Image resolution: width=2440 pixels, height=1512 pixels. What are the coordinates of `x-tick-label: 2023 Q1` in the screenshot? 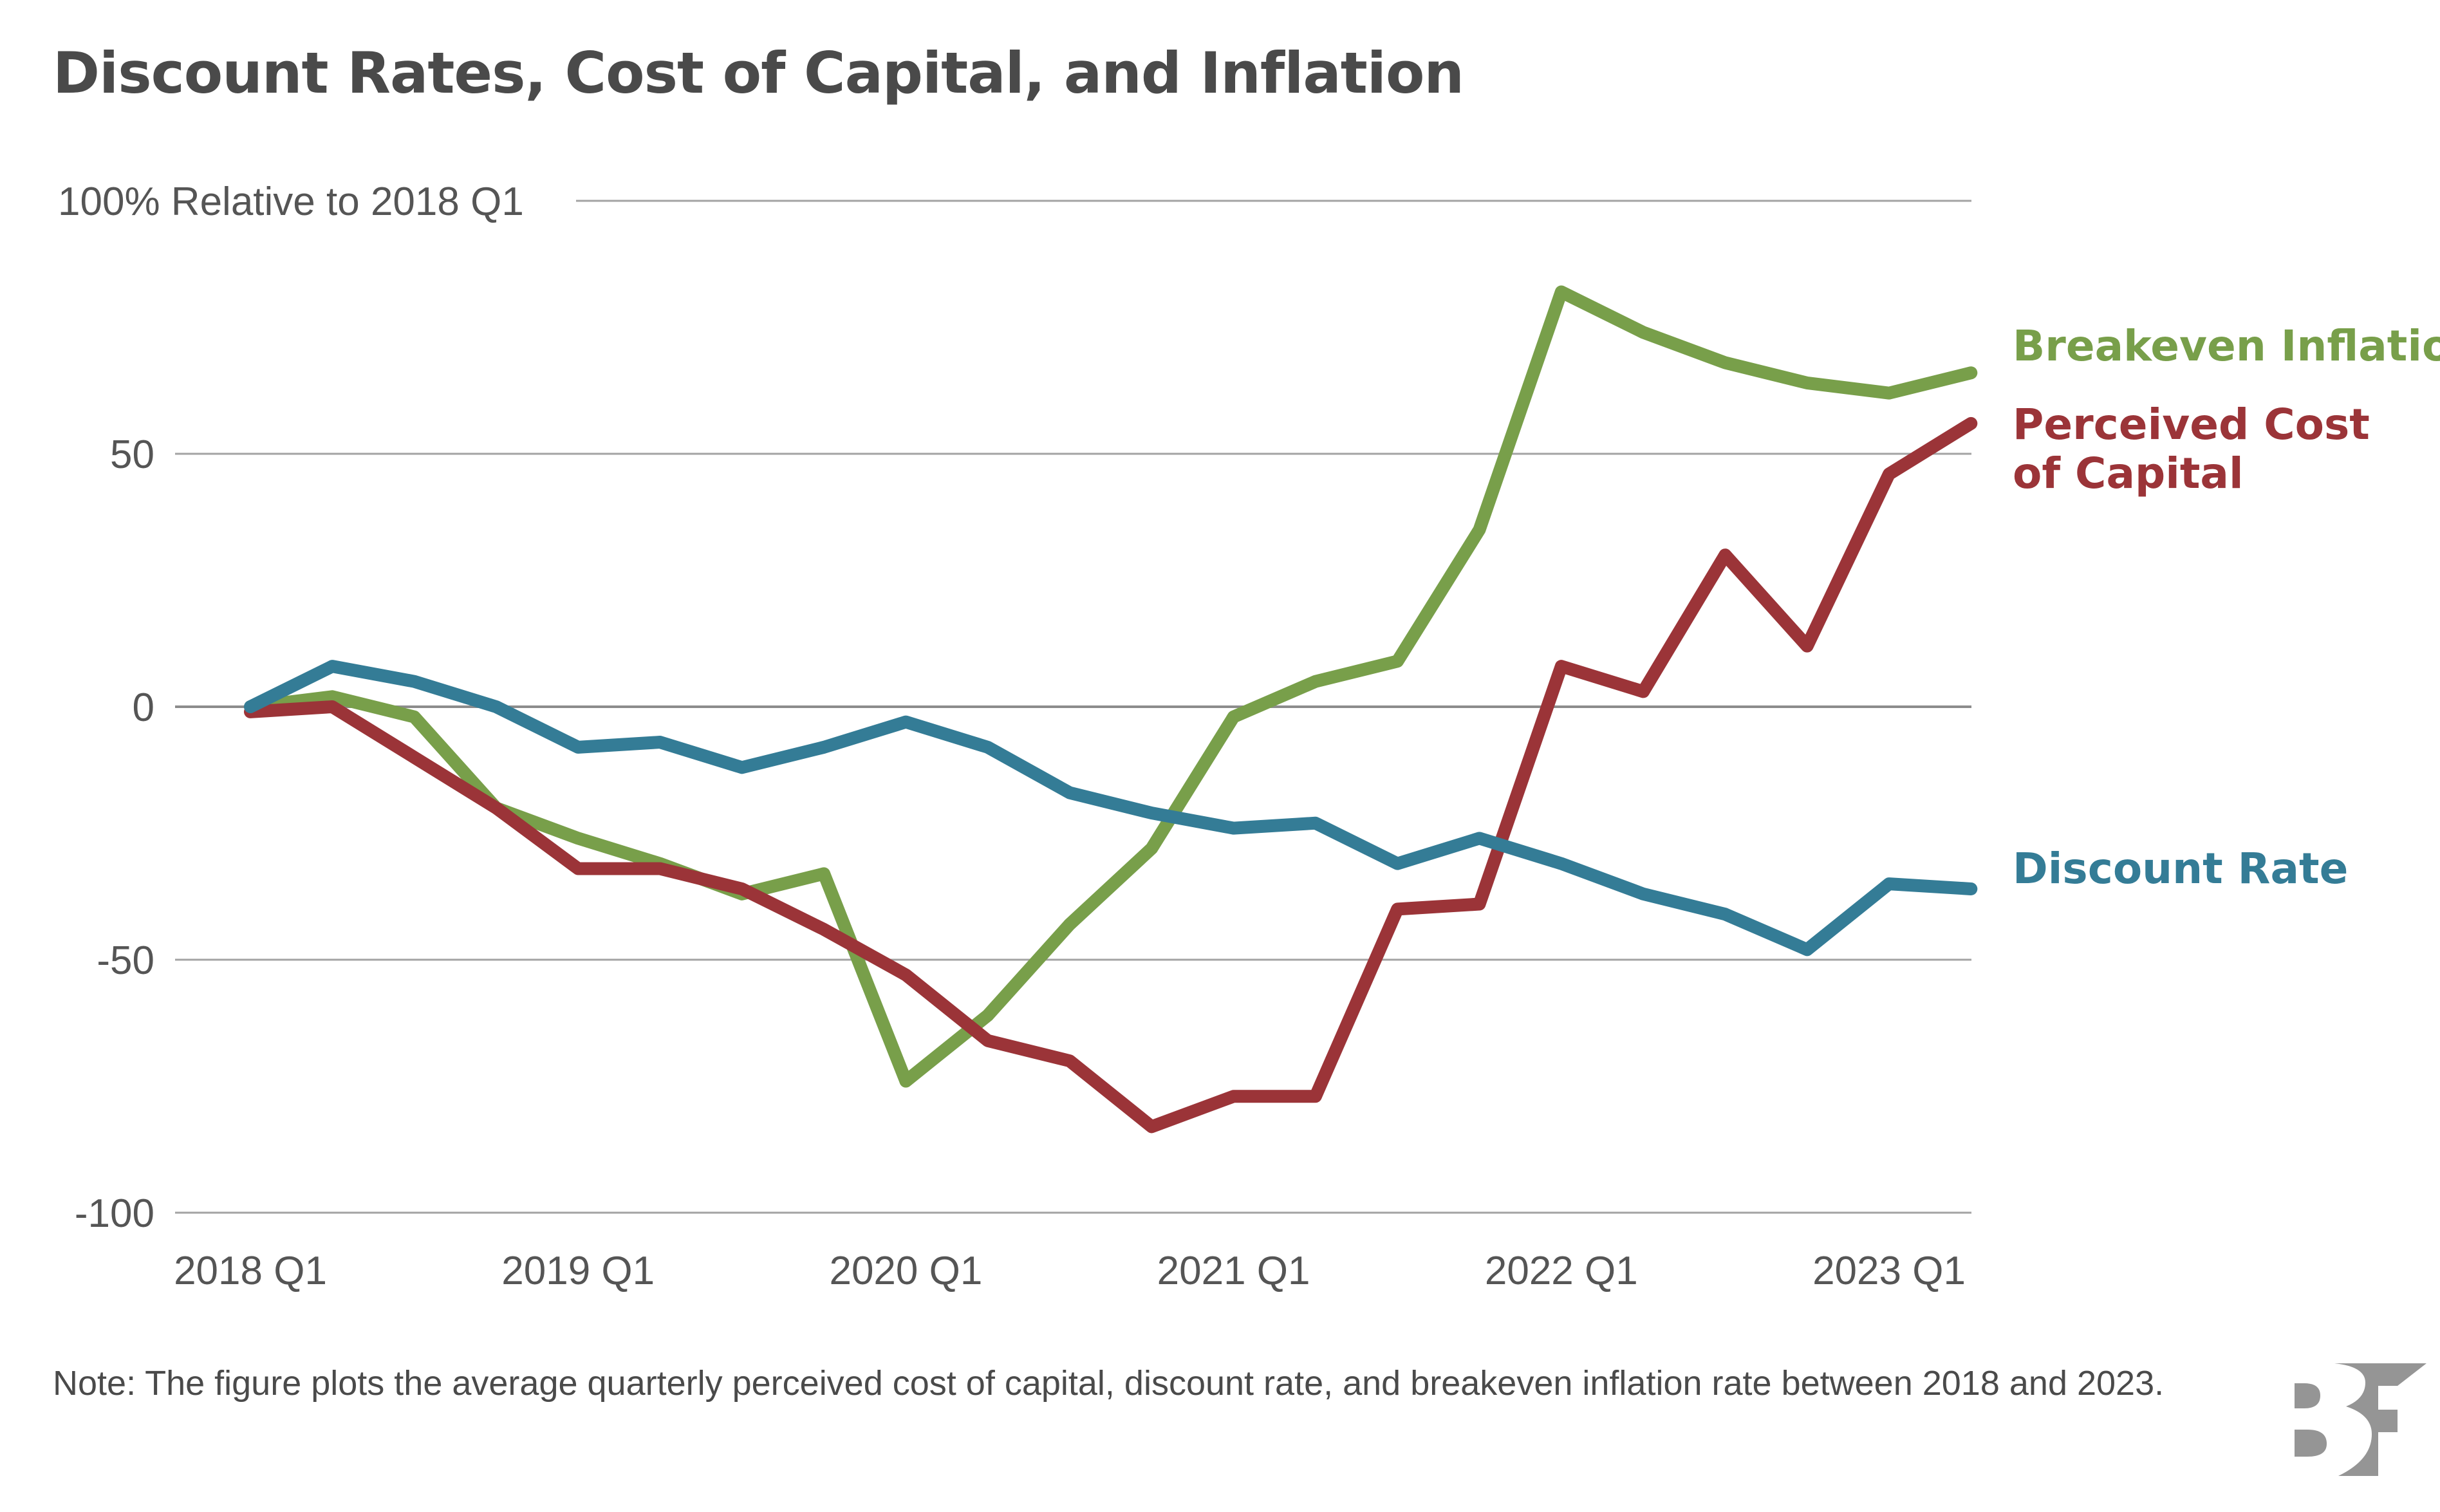 It's located at (1889, 1271).